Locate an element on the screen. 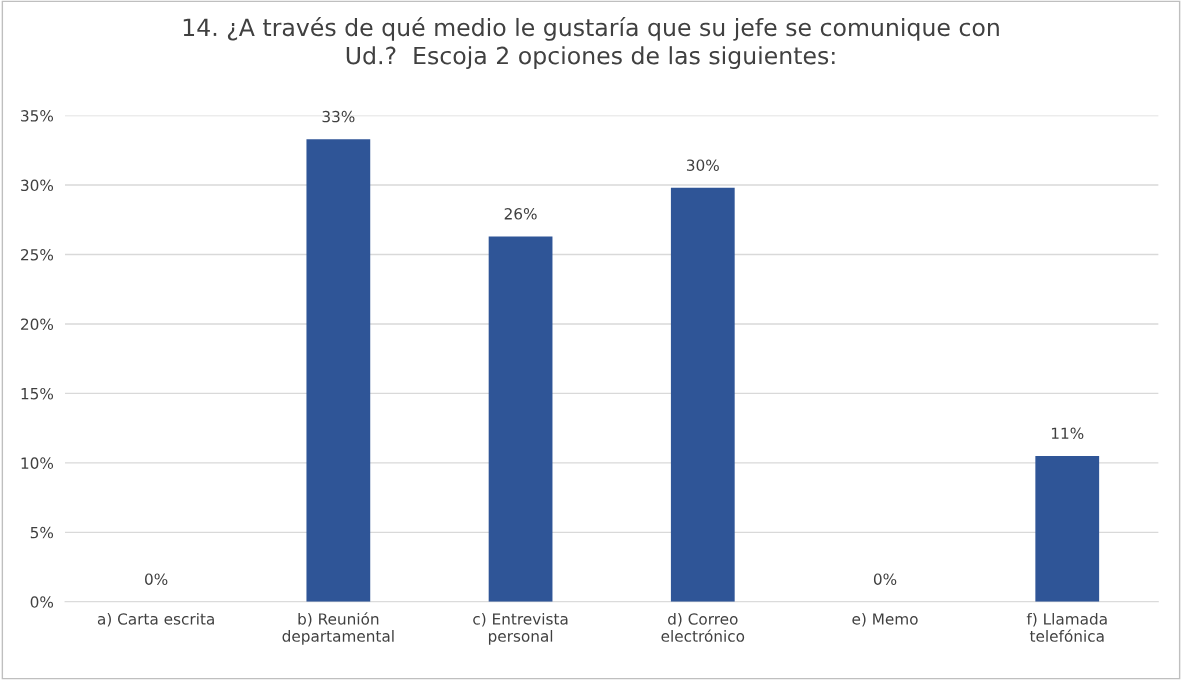  y-tick-label: 30% is located at coordinates (37, 185).